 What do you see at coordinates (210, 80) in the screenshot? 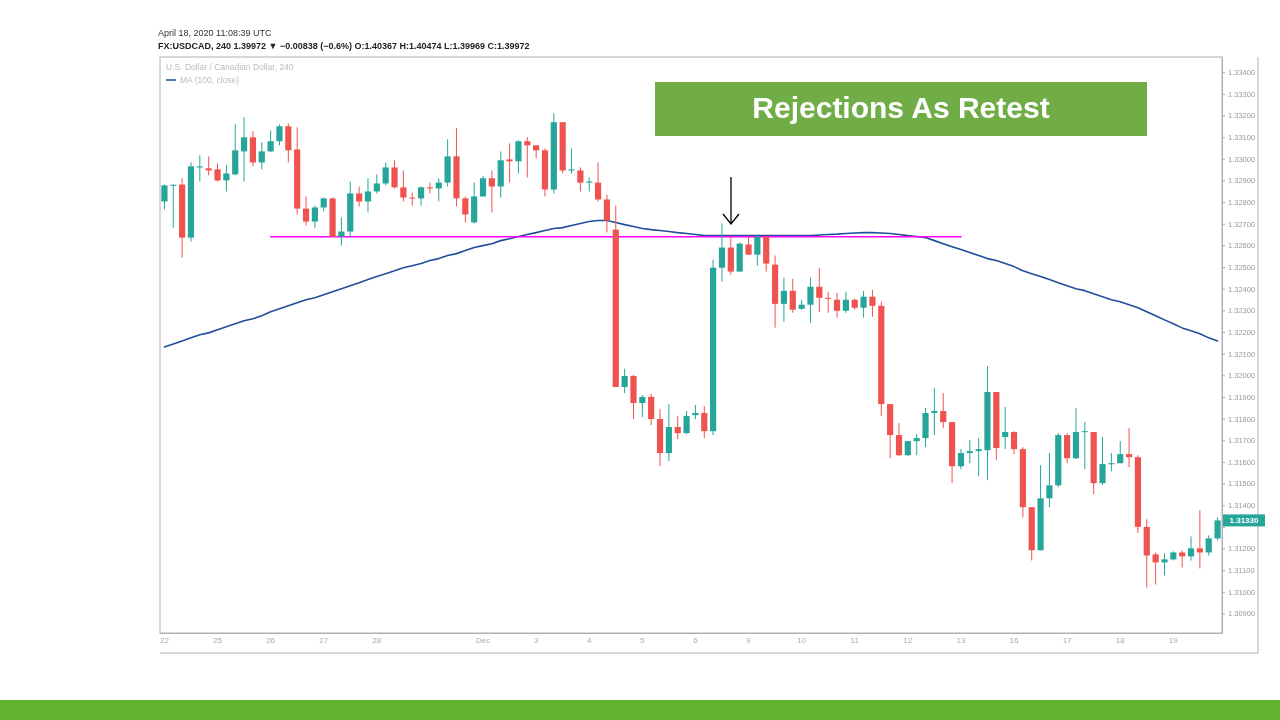
I see `legend-label: MA (100, close)` at bounding box center [210, 80].